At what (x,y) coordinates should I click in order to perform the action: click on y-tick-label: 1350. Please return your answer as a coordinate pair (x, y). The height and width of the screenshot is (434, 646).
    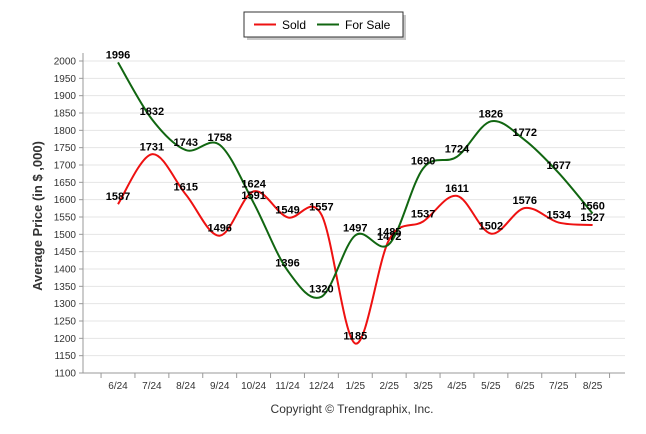
    Looking at the image, I should click on (65, 287).